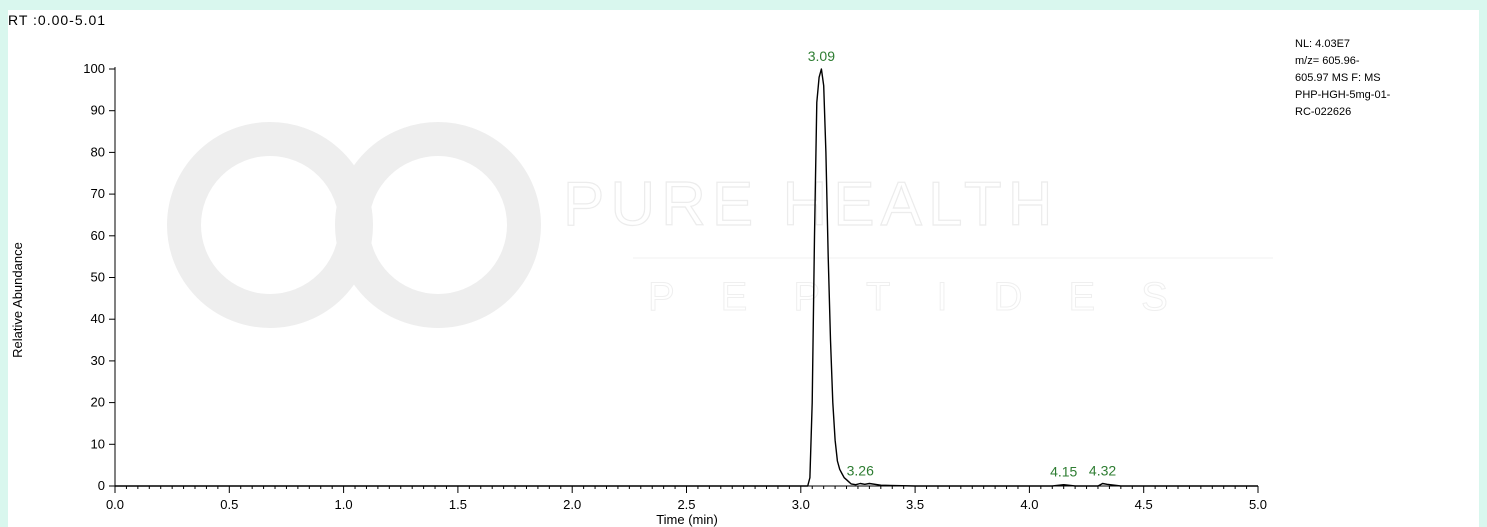  What do you see at coordinates (1323, 112) in the screenshot?
I see `info-line-sample-id: RC-022626` at bounding box center [1323, 112].